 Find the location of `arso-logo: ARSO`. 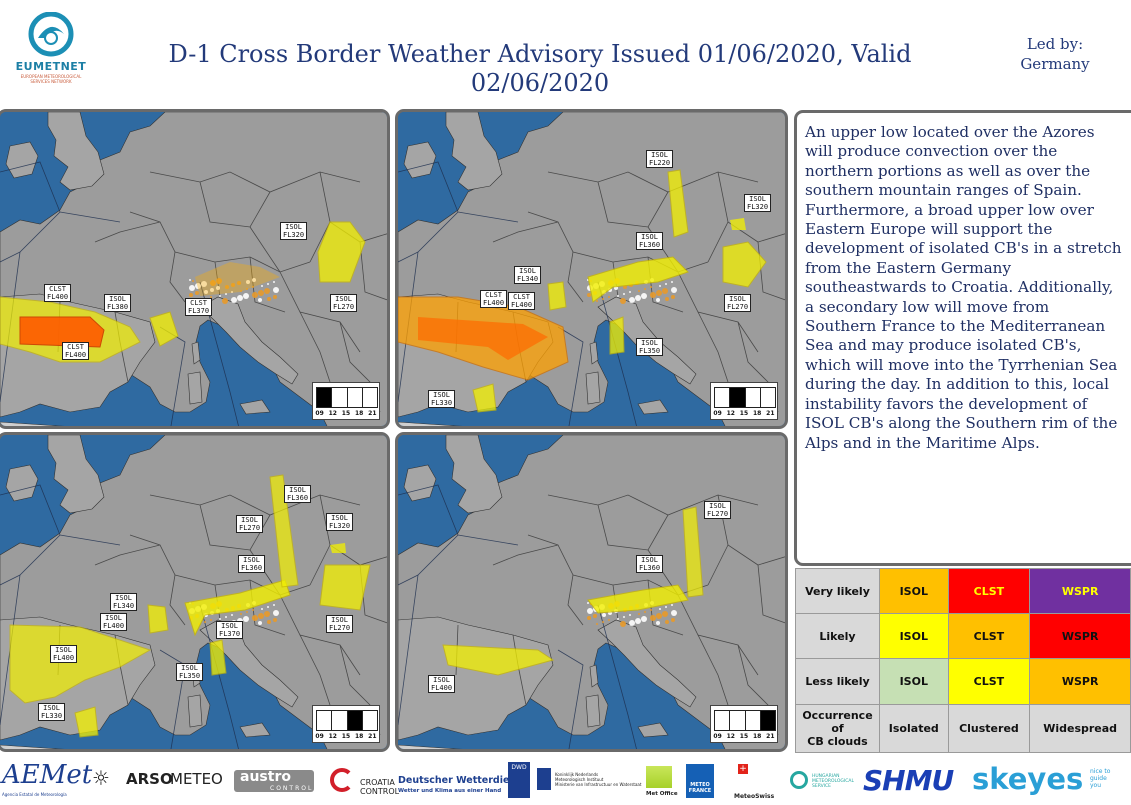

arso-logo: ARSO is located at coordinates (149, 779).